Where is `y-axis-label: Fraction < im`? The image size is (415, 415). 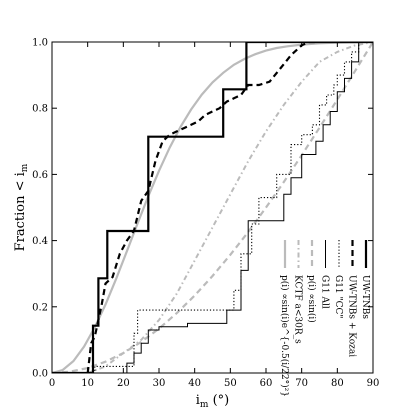 y-axis-label: Fraction < im is located at coordinates (21, 207).